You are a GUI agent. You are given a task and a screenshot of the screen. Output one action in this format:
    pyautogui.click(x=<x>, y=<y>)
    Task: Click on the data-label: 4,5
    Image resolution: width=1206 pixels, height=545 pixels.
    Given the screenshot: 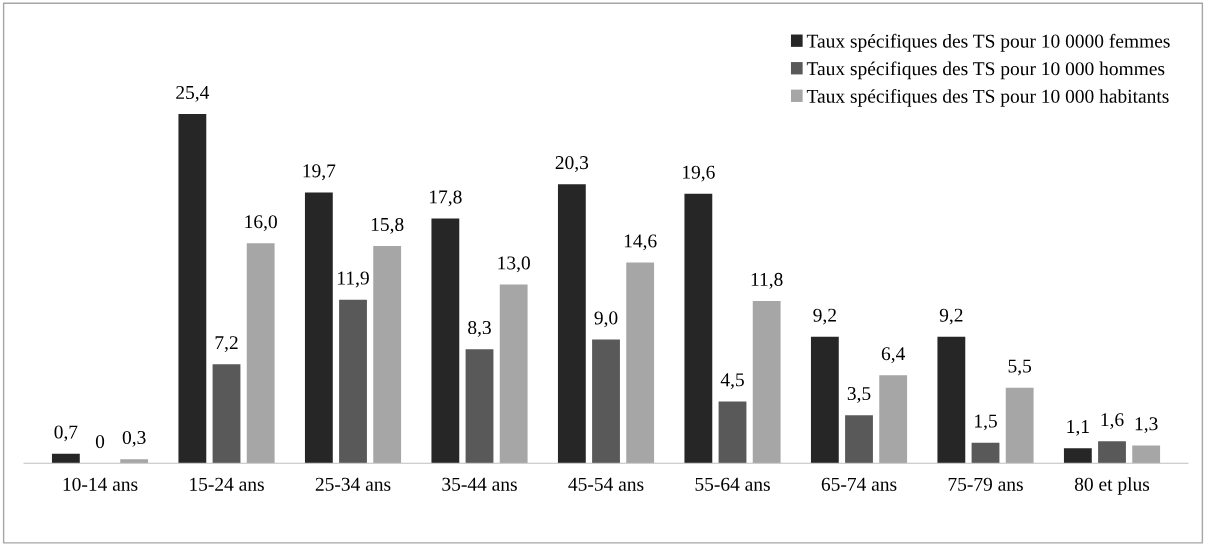 What is the action you would take?
    pyautogui.click(x=732, y=381)
    